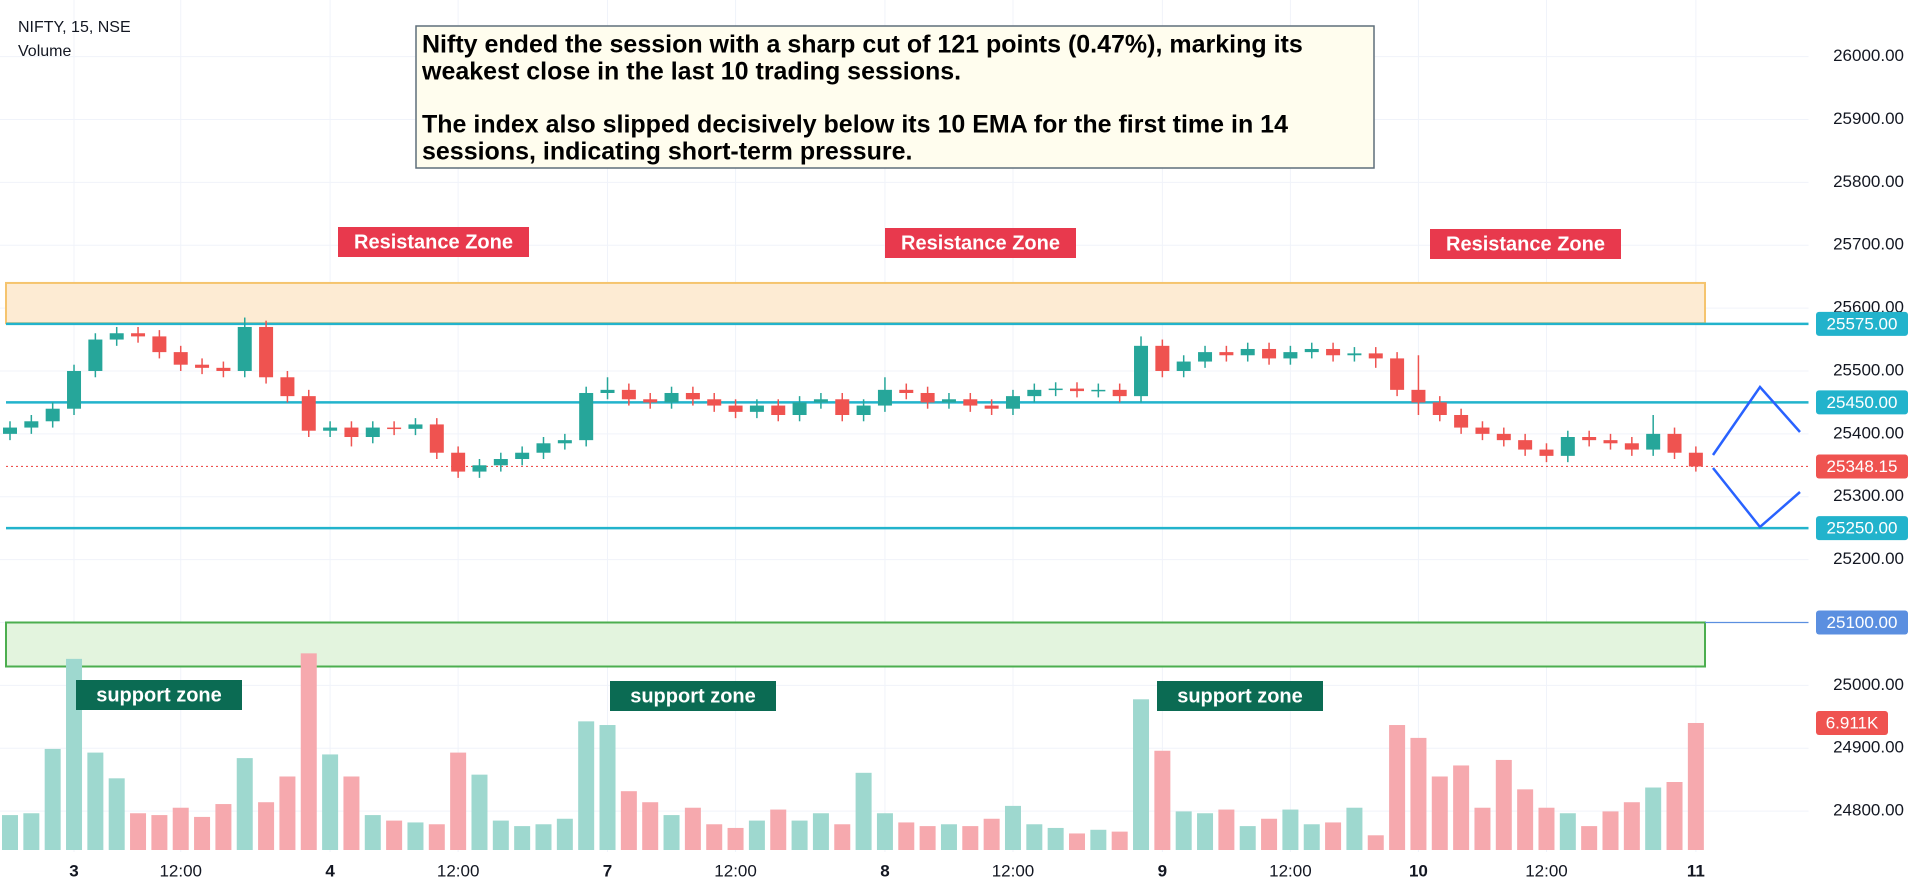 The image size is (1920, 896). Describe the element at coordinates (1868, 495) in the screenshot. I see `y-tick-label: 25300.00` at that location.